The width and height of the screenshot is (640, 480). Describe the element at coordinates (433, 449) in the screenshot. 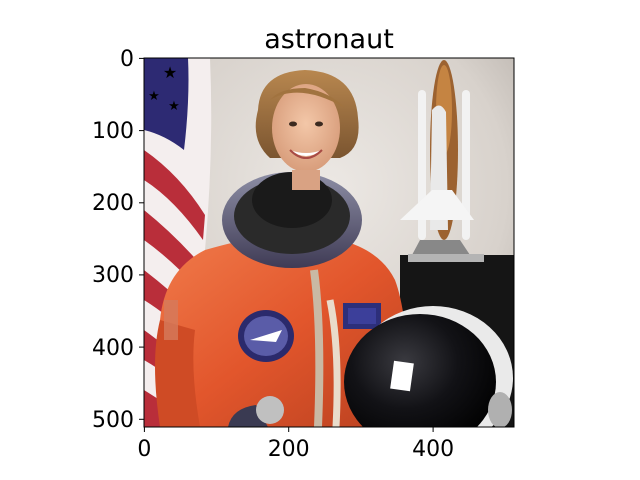

I see `x-tick-label-400: 400` at that location.